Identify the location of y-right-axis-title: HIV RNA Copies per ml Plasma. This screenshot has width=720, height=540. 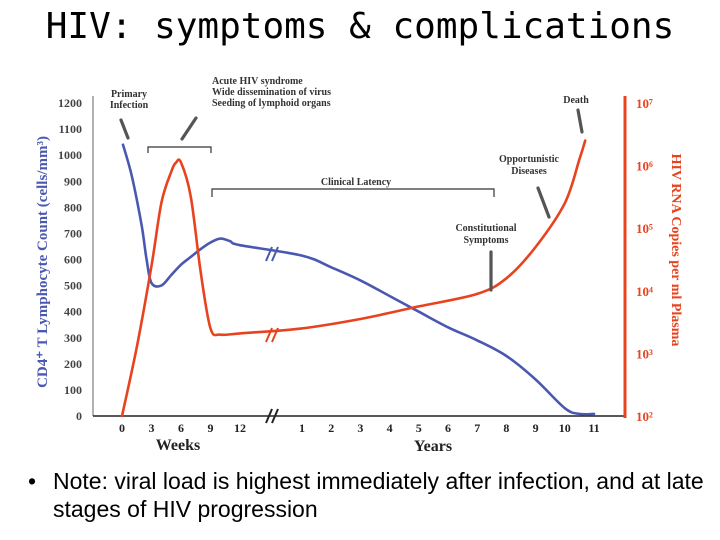
(675, 250).